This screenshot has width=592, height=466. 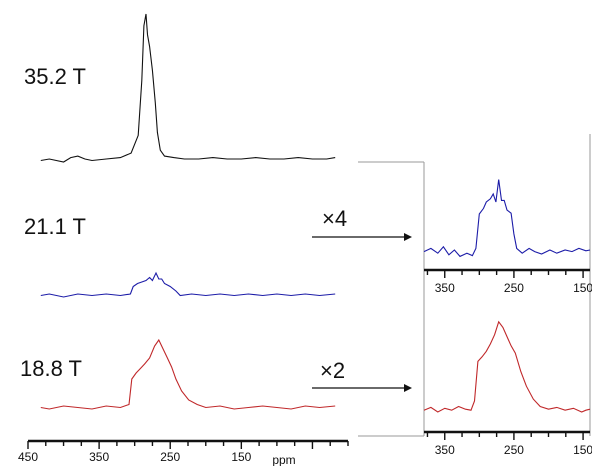 What do you see at coordinates (241, 457) in the screenshot?
I see `main-tick-label: 150` at bounding box center [241, 457].